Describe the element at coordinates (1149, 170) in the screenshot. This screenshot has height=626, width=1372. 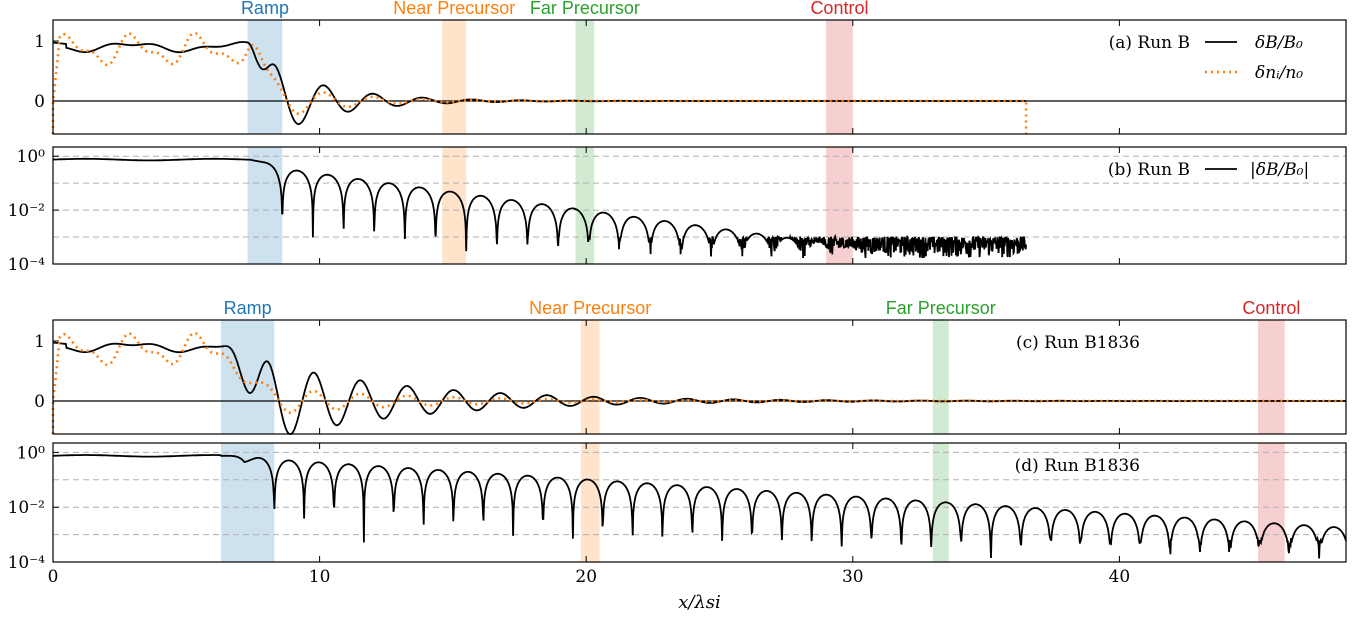
I see `panel-label-b: (b) Run B` at that location.